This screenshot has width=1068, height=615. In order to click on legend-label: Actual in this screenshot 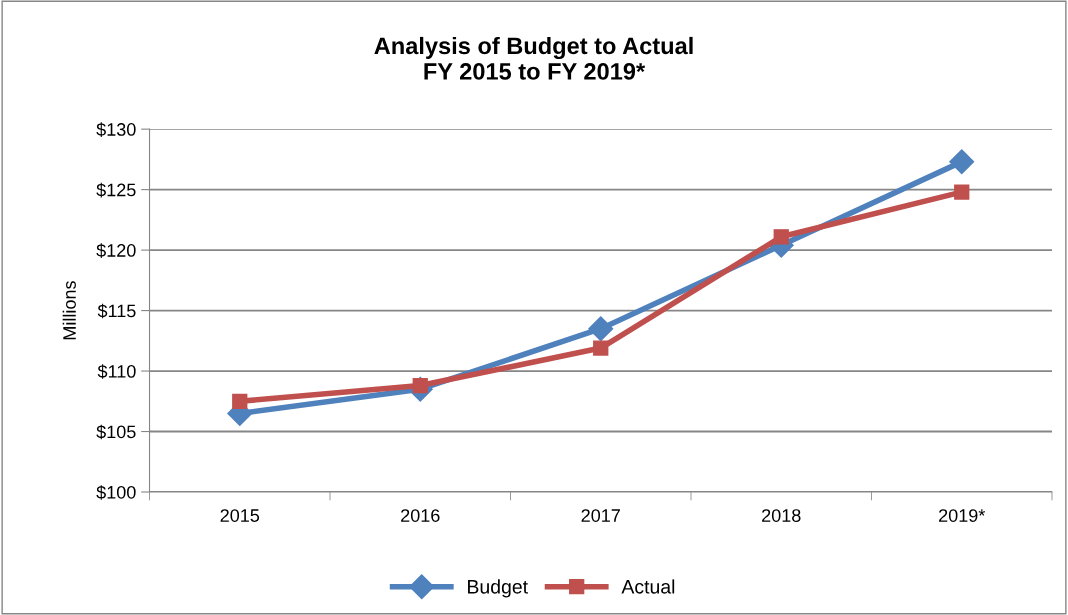, I will do `click(648, 586)`.